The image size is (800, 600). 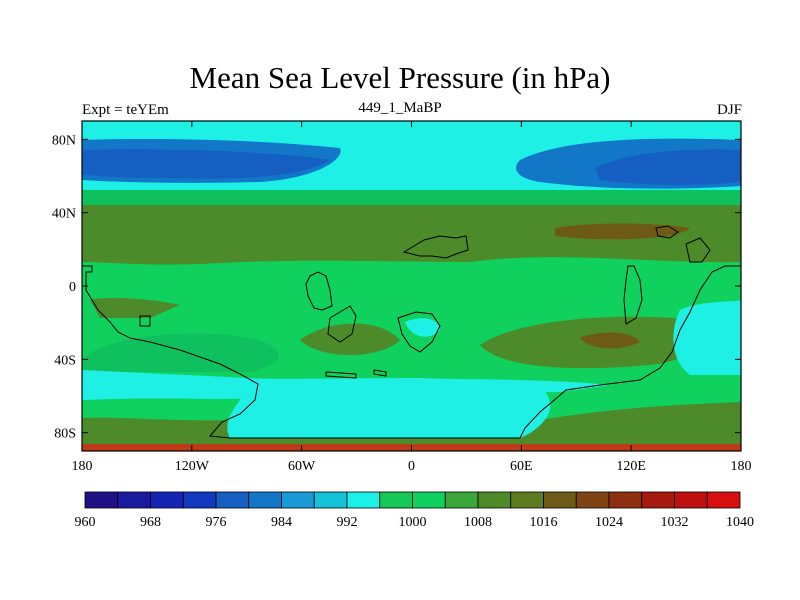 What do you see at coordinates (85, 522) in the screenshot?
I see `colorbar-label: 960` at bounding box center [85, 522].